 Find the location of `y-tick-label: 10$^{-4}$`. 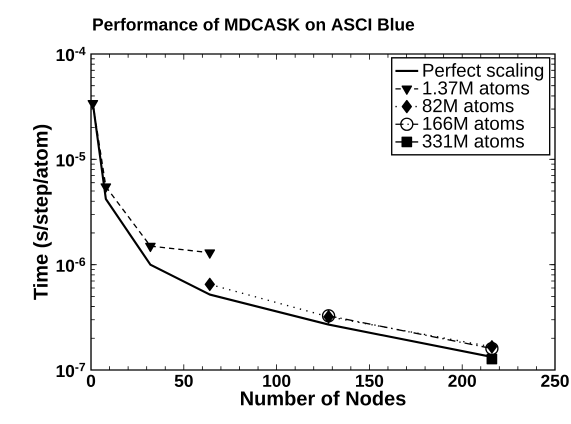

y-tick-label: 10$^{-4}$ is located at coordinates (71, 54).